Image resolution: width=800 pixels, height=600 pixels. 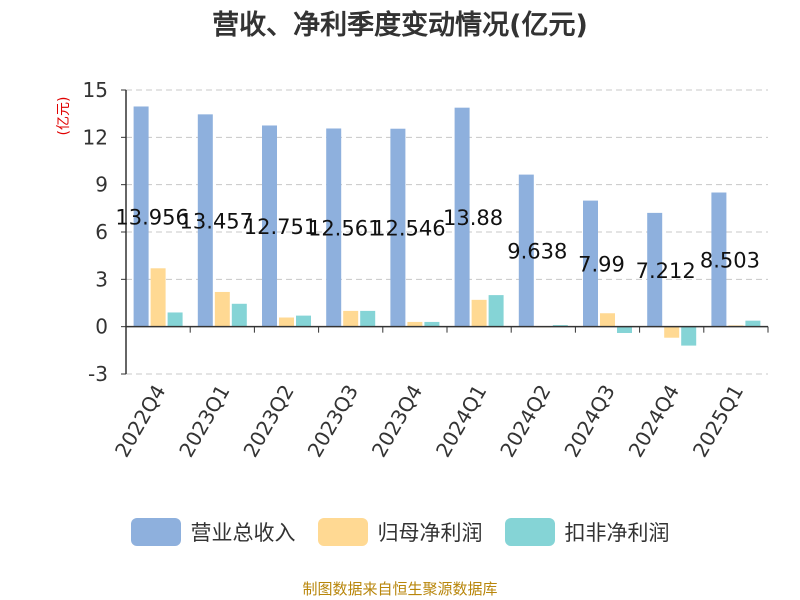 I want to click on legend-label-revenue: 营业总收入, so click(x=243, y=533).